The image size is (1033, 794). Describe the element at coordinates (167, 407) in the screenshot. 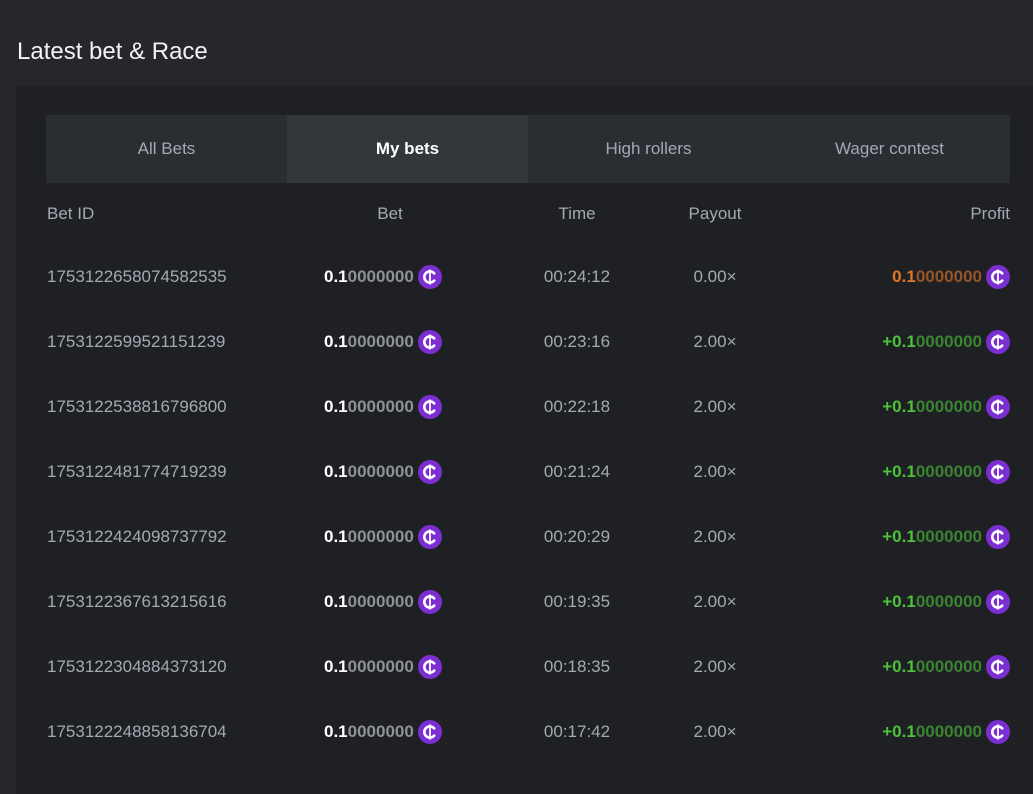

I see `bet-id: 1753122538816796800` at that location.